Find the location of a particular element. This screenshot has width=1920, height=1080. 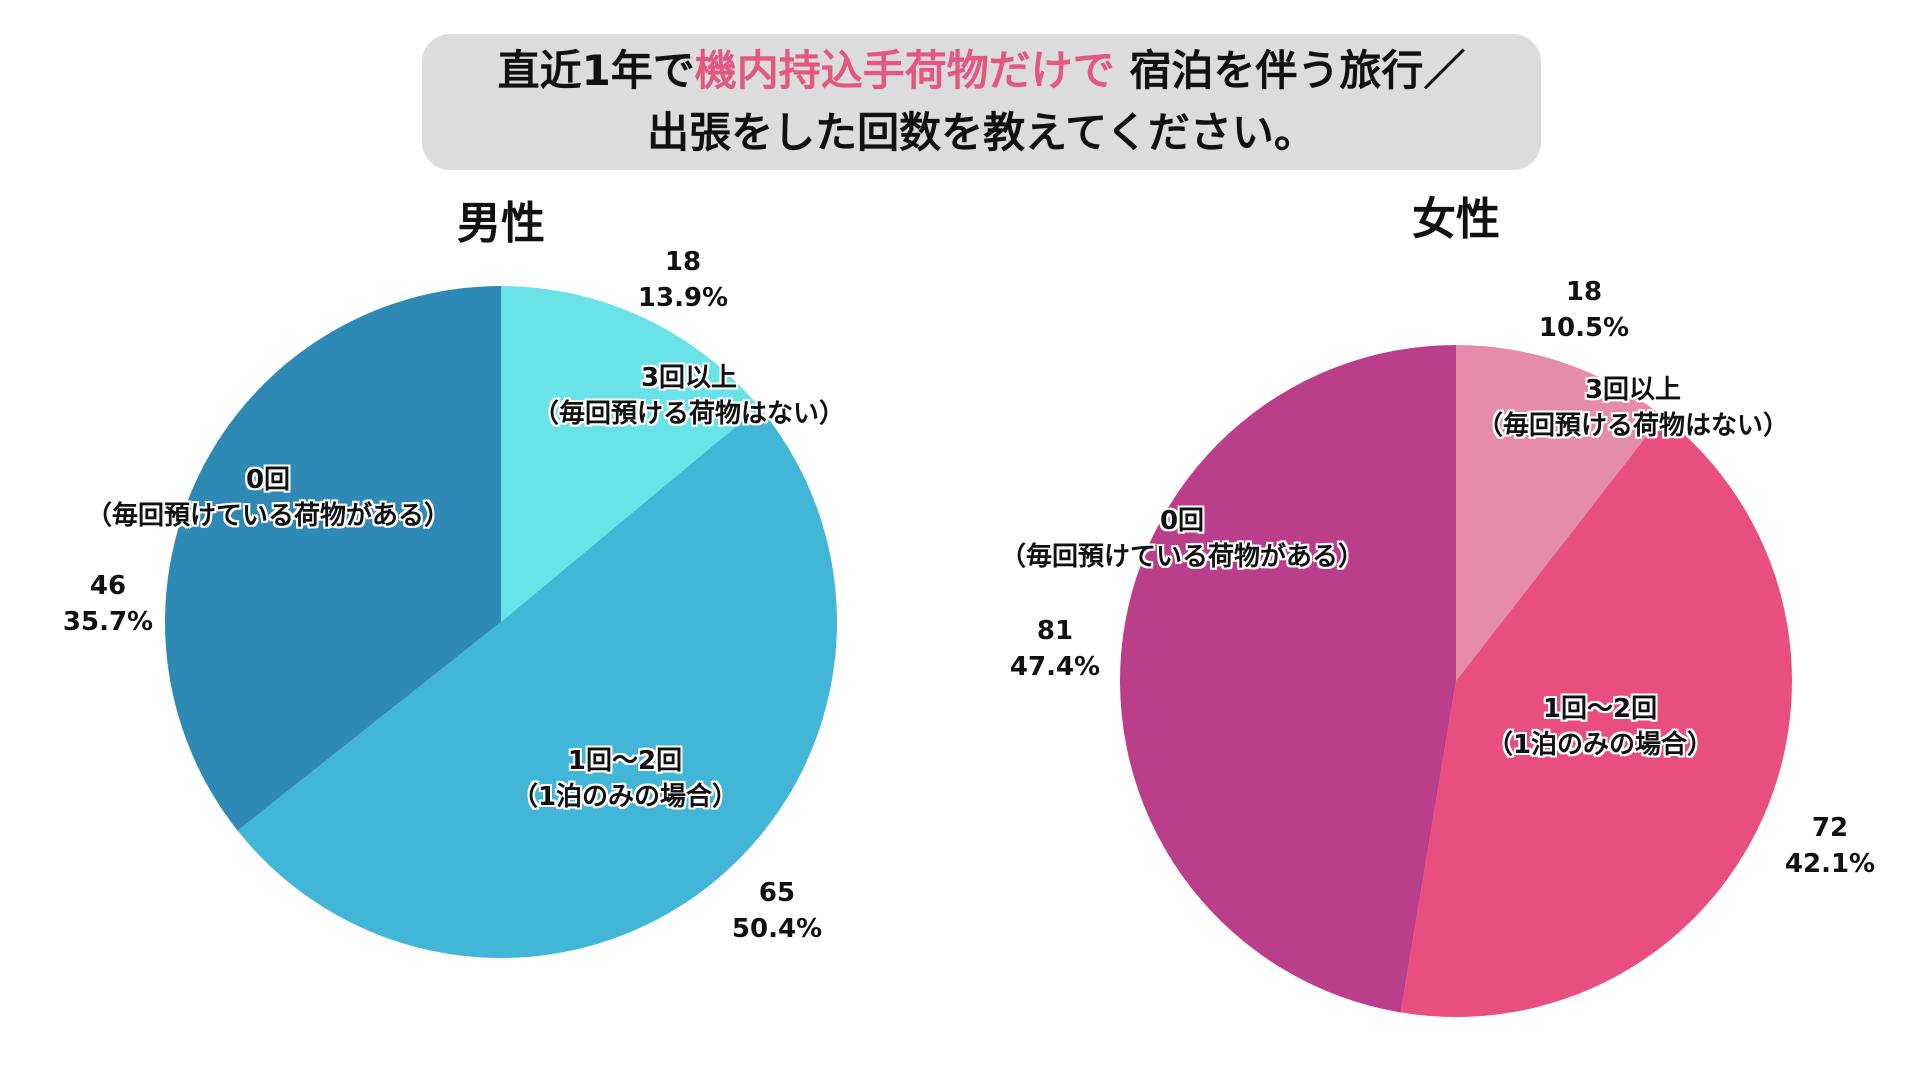

men-value-label-1: 65 50.4% is located at coordinates (777, 911).